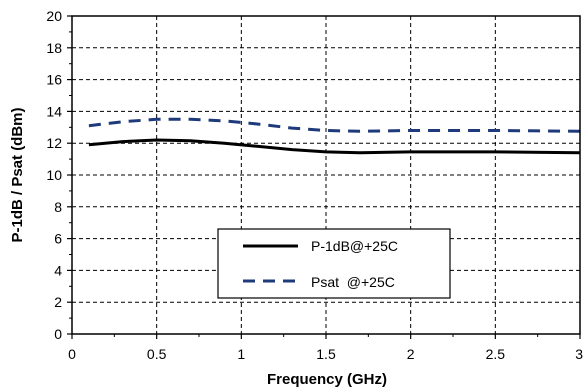 The height and width of the screenshot is (388, 586). I want to click on y-tick-label: 18, so click(54, 48).